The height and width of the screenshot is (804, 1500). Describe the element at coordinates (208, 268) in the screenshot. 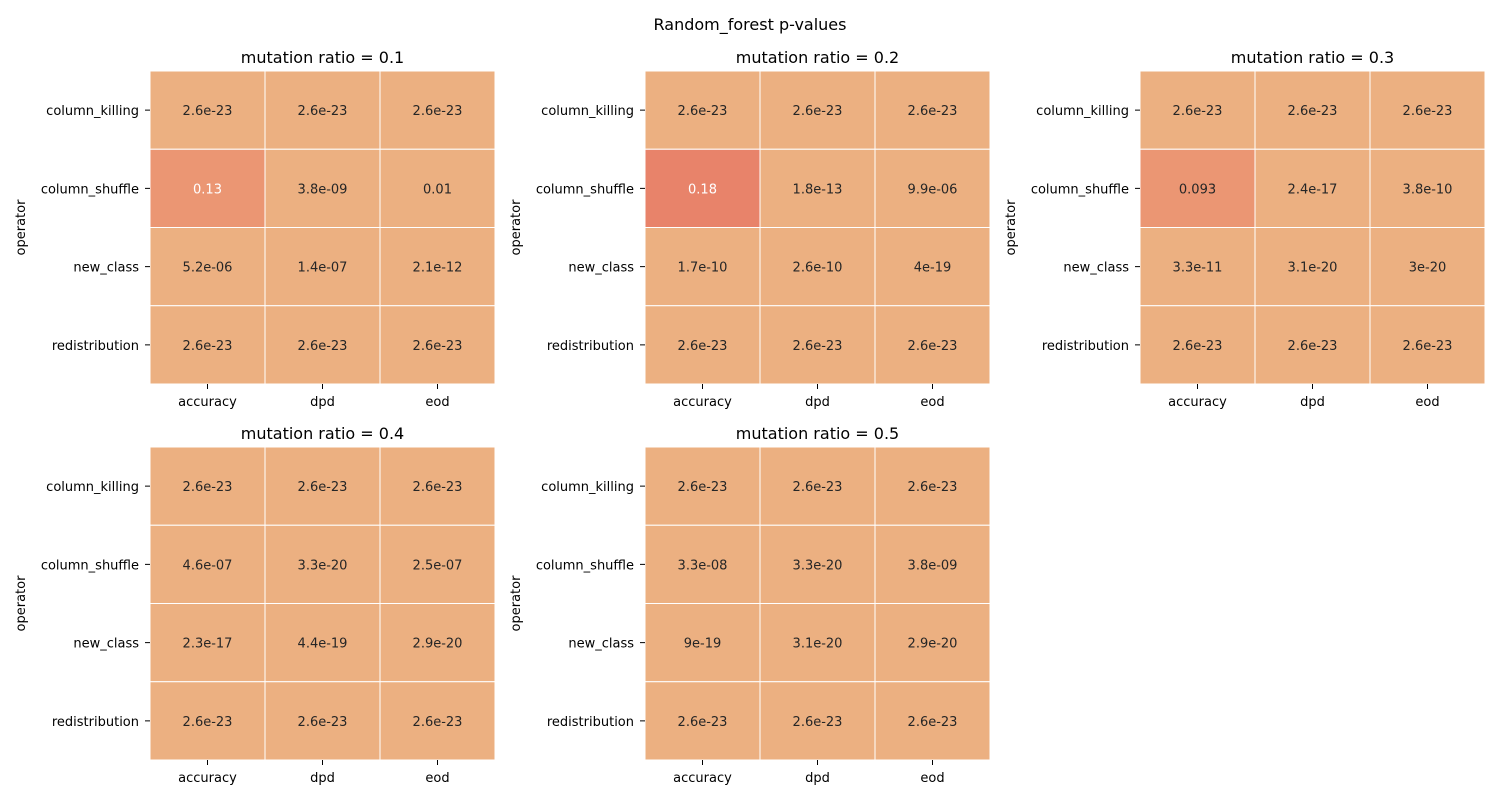

I see `cell-label: 5.2e-06` at that location.